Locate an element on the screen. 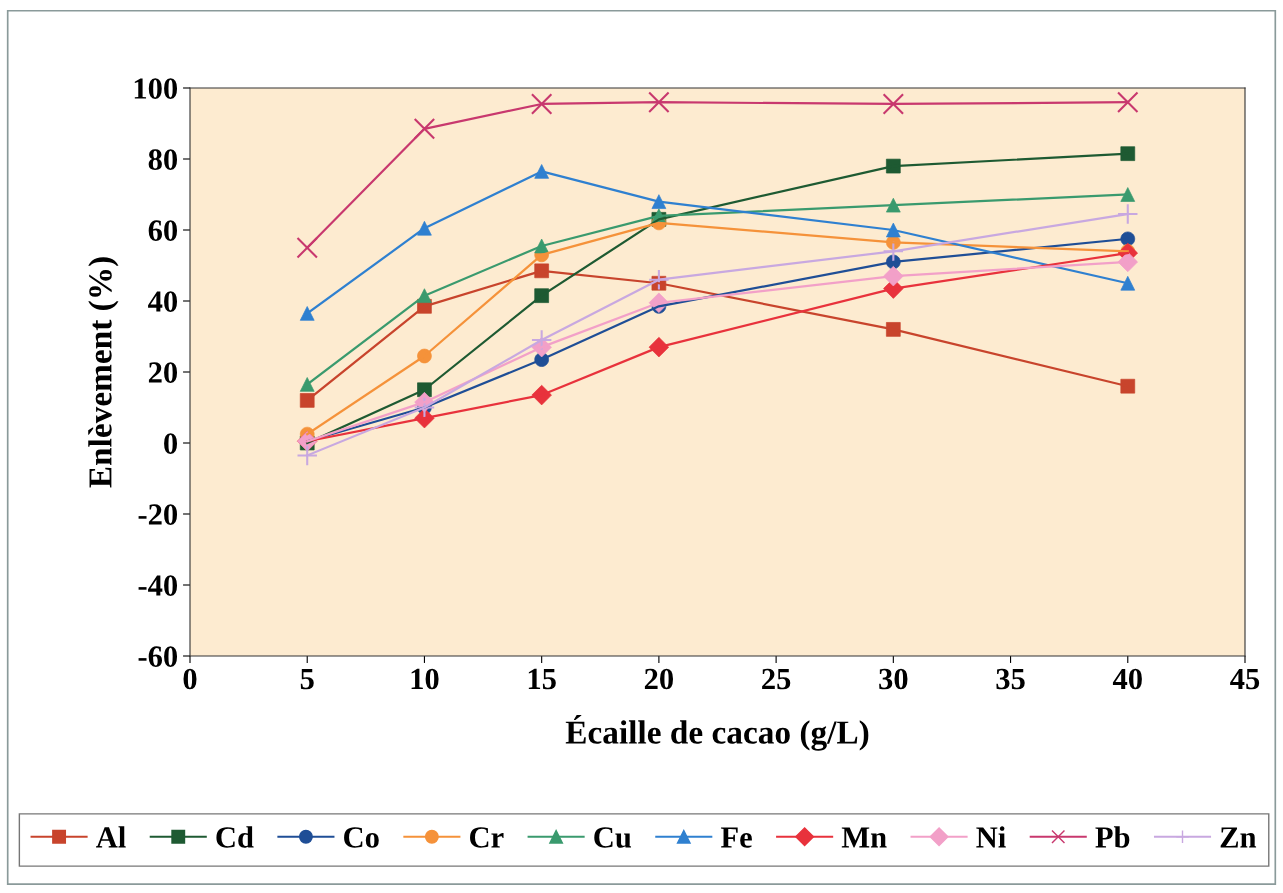  x-tick-label: 10 is located at coordinates (425, 679).